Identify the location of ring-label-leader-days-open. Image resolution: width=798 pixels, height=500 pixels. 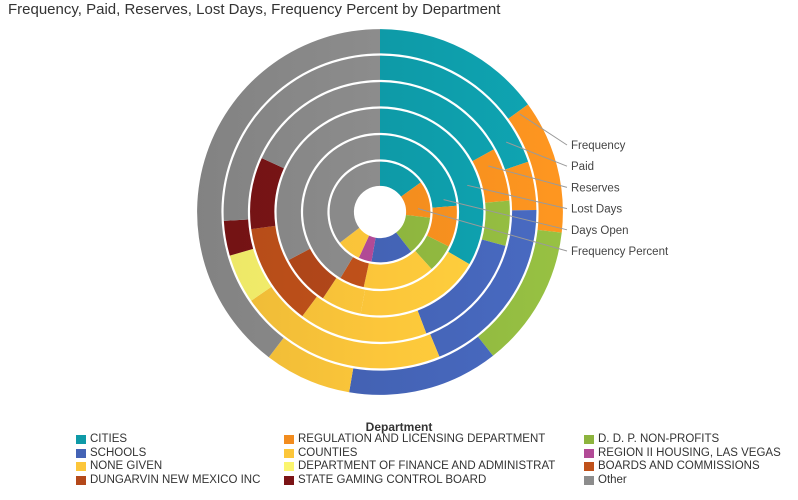
(505, 215).